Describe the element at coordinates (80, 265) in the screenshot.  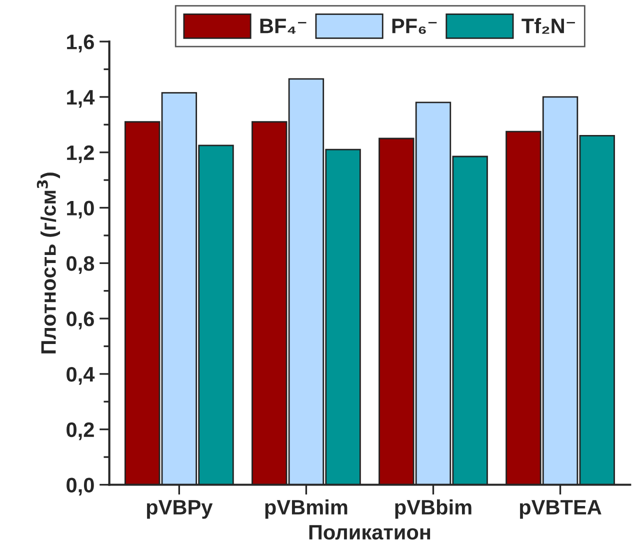
I see `y-tick-label: 0,8` at that location.